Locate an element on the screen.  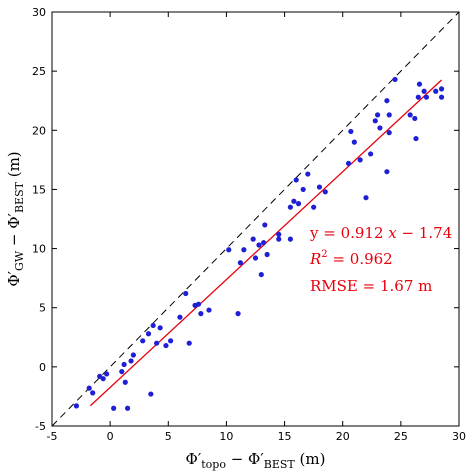
y-axis-title-sub2: BEST is located at coordinates (19, 197).